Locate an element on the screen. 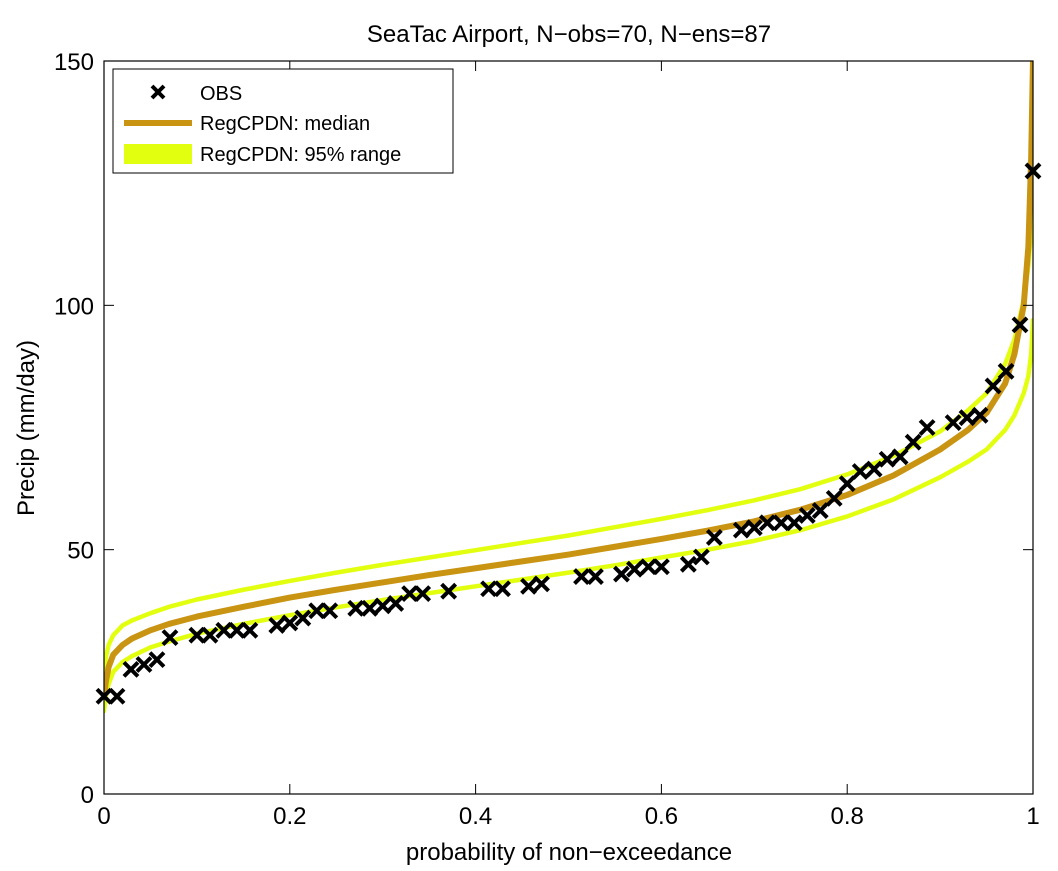 The width and height of the screenshot is (1058, 871). x-tick-label: 0.6 is located at coordinates (661, 816).